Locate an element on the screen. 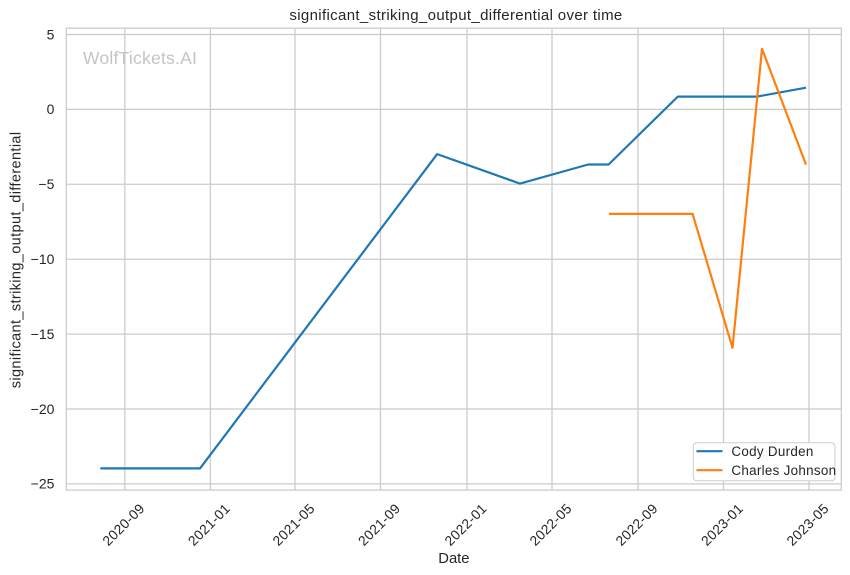  svg-text: 5 is located at coordinates (51, 34).